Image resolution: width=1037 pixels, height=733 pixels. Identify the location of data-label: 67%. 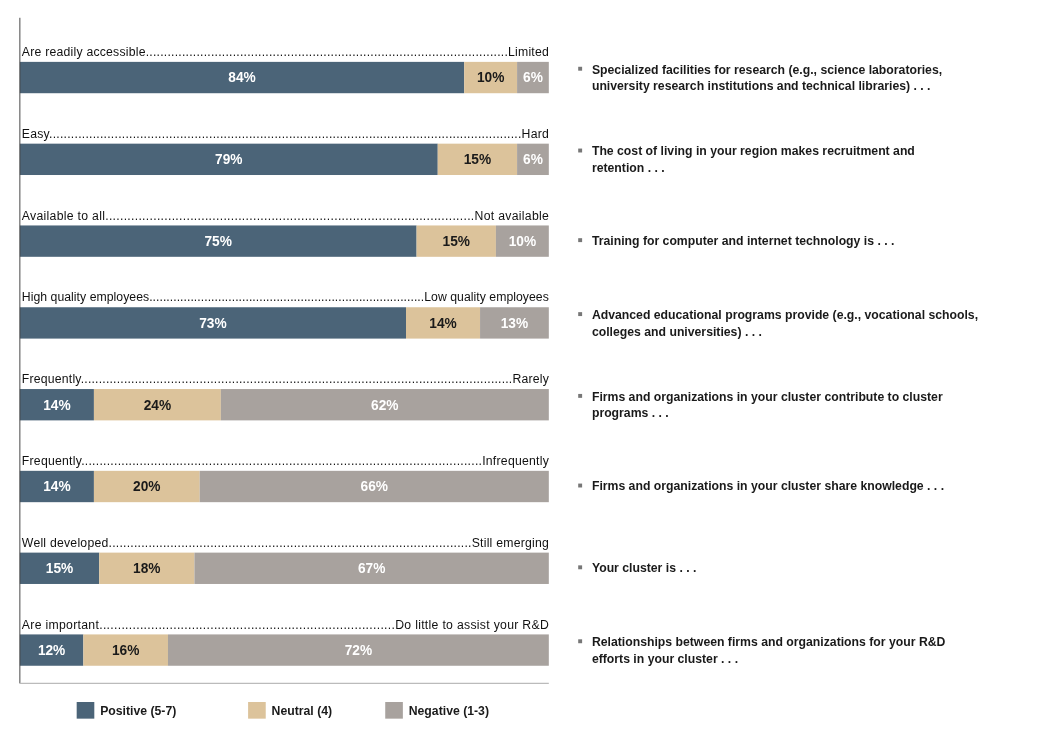
(371, 569).